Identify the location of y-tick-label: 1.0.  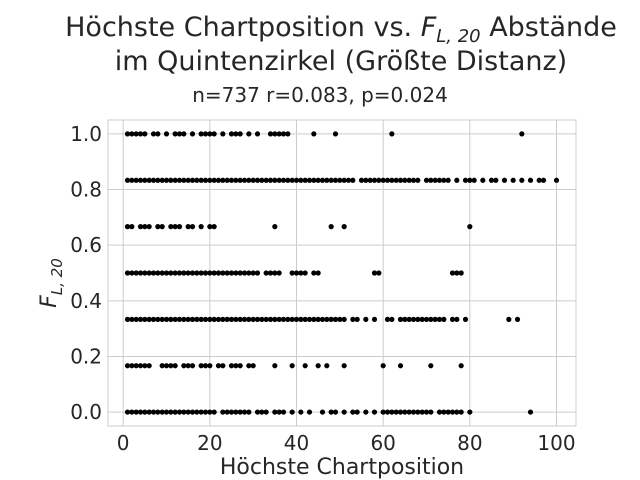
(86, 134).